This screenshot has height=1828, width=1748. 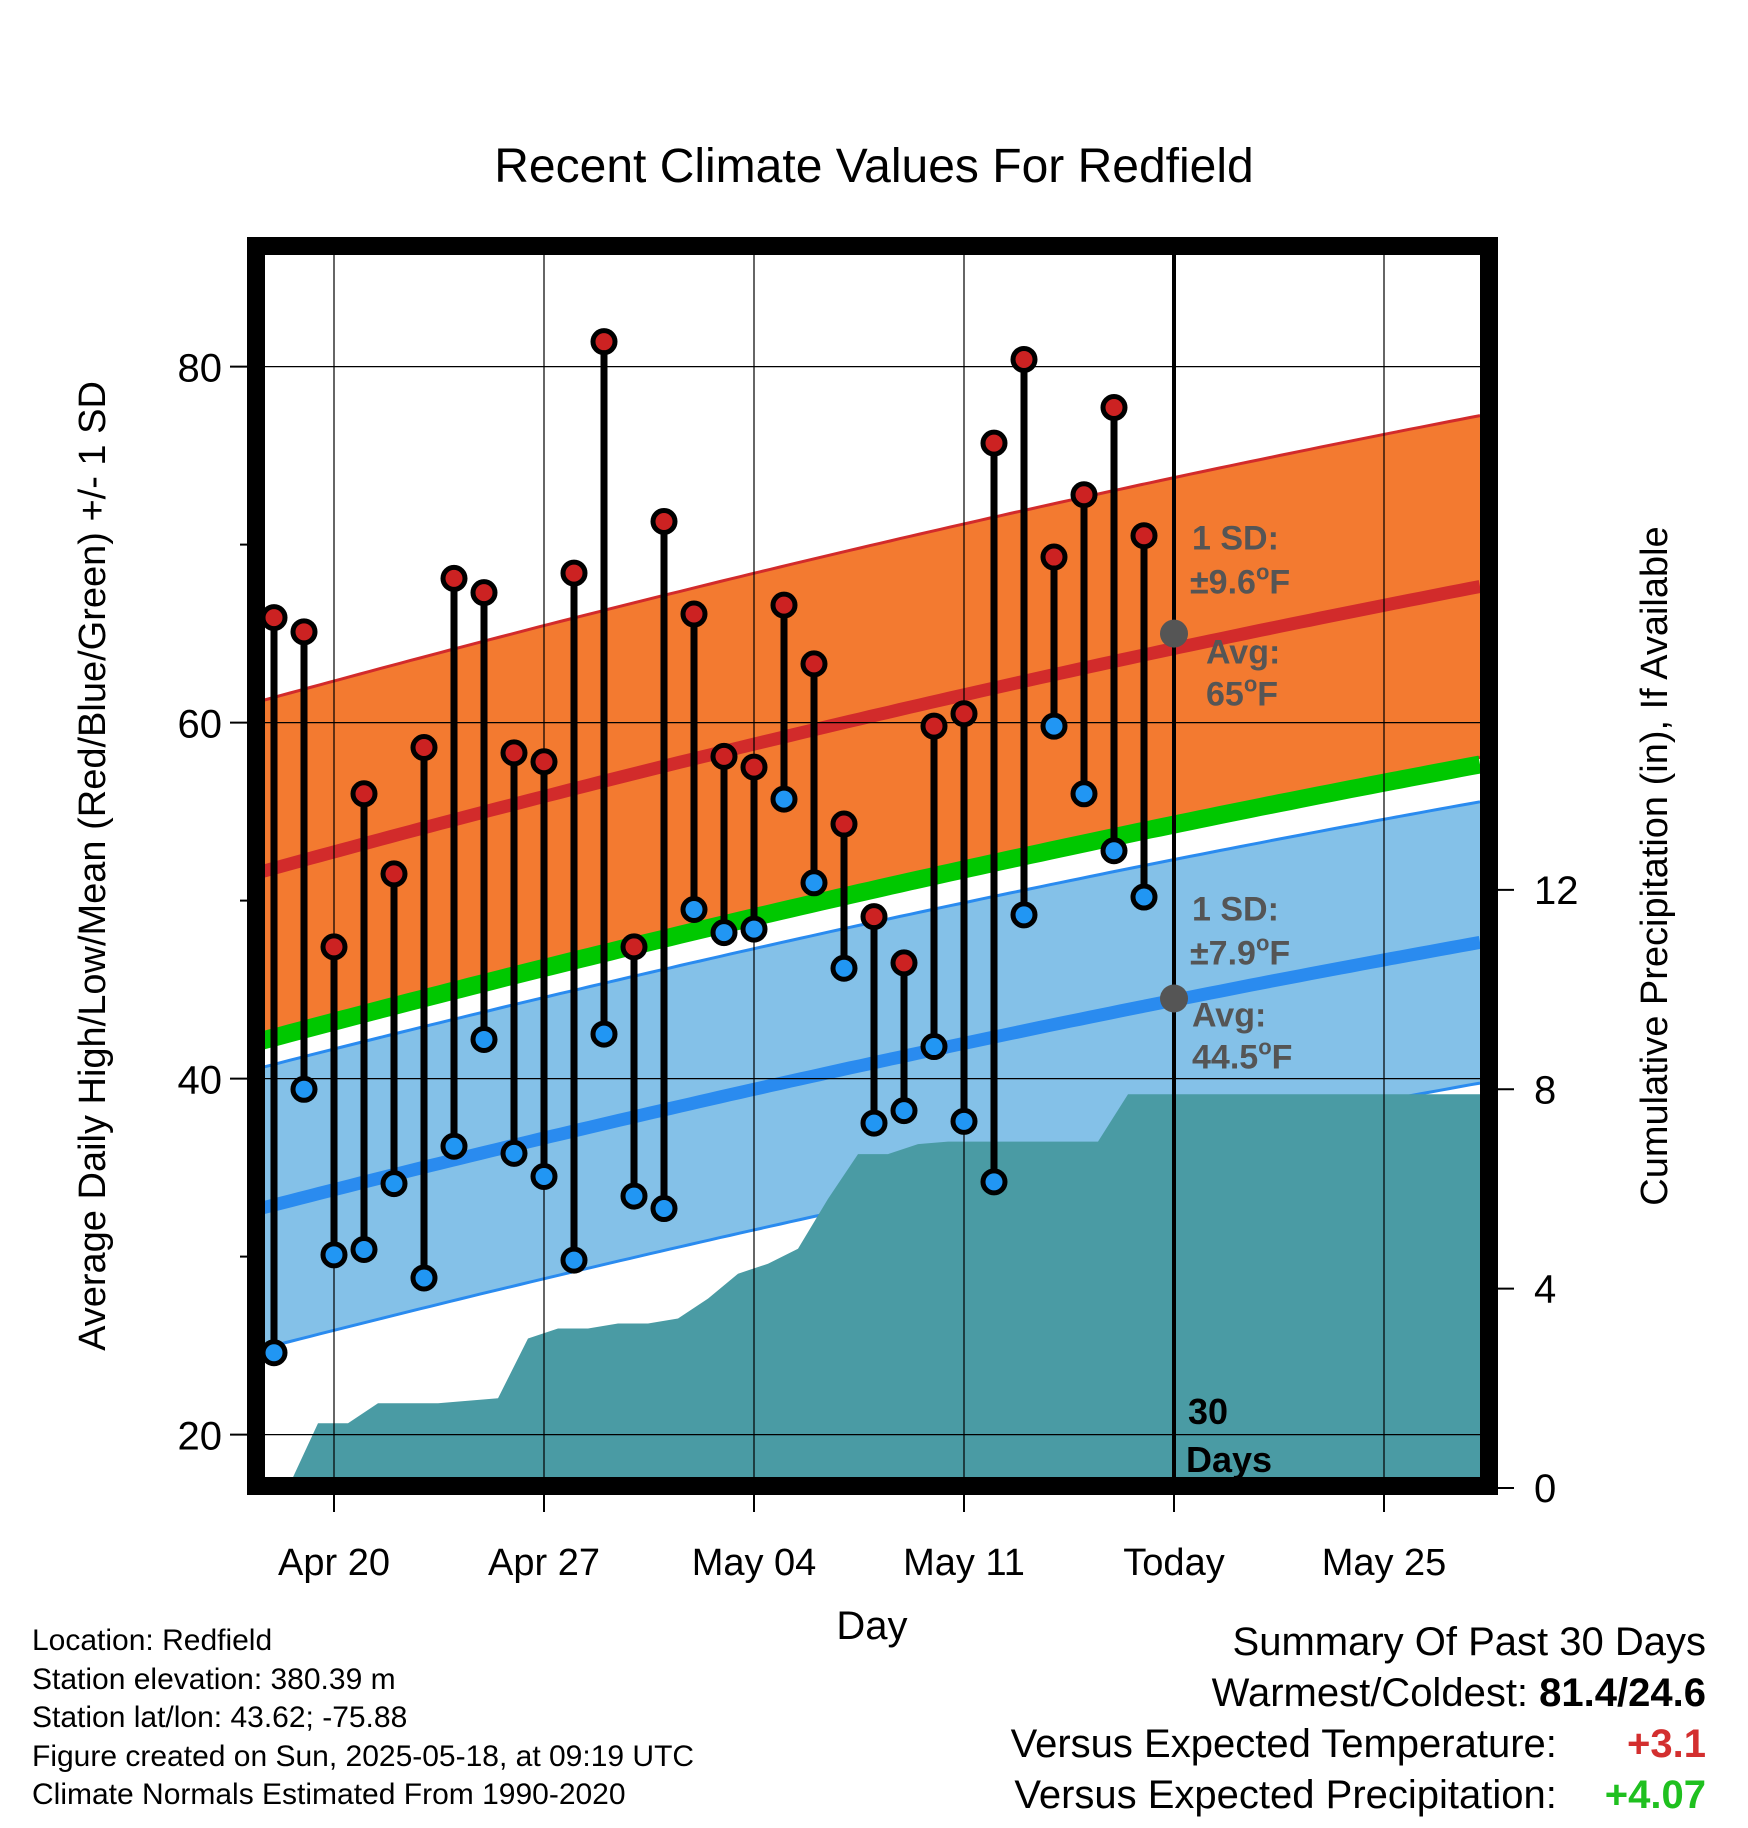 I want to click on high-avg-label: Avg:, so click(x=1243, y=653).